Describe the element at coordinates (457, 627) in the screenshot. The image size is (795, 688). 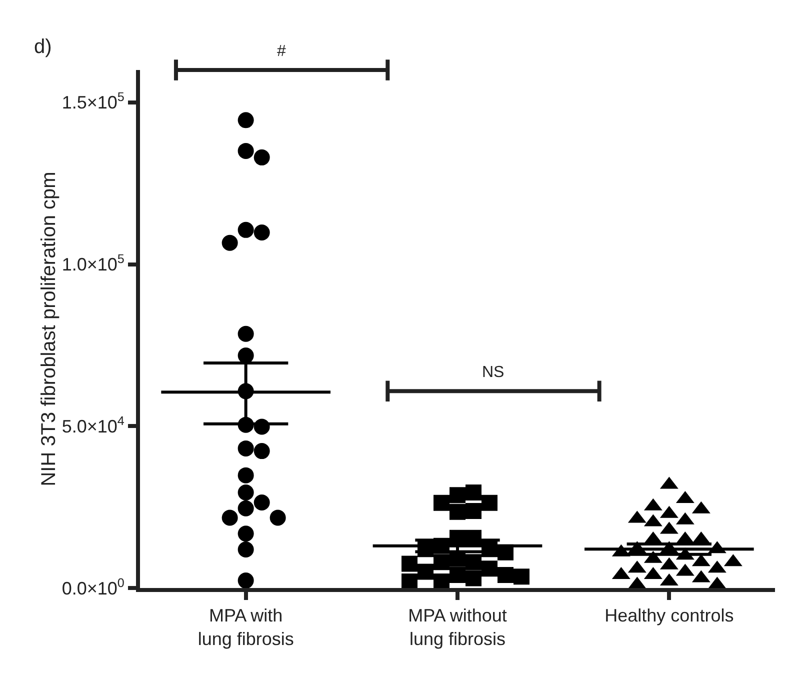
I see `x-tick-label: MPA without lung fibrosis` at that location.